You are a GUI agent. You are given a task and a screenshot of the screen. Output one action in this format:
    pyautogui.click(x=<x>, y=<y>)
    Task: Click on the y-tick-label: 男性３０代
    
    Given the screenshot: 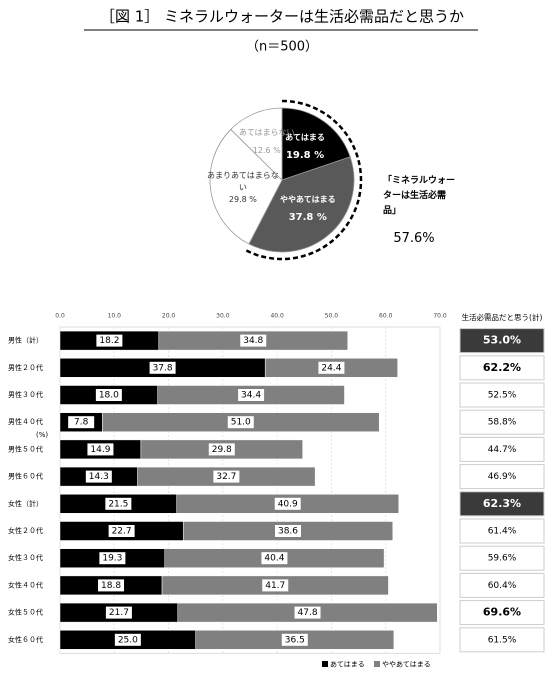 What is the action you would take?
    pyautogui.click(x=25, y=394)
    